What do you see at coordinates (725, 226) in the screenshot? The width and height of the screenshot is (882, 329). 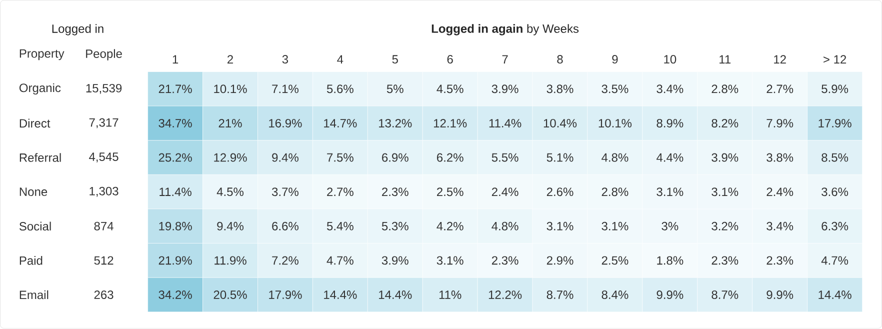 I see `data-label: 3.2%` at bounding box center [725, 226].